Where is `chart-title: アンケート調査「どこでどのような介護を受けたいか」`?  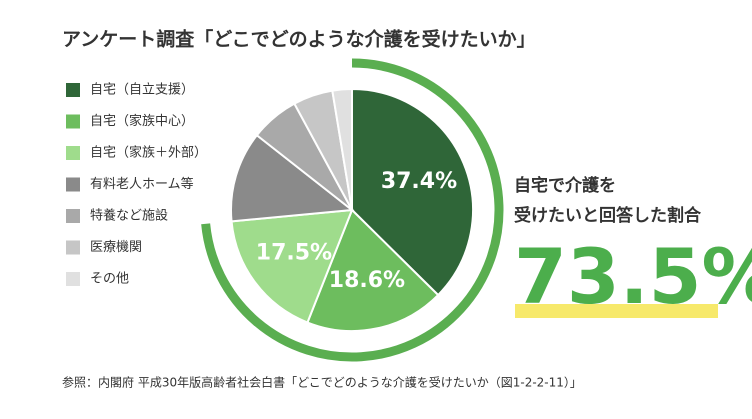 chart-title: アンケート調査「どこでどのような介護を受けたいか」 is located at coordinates (299, 39).